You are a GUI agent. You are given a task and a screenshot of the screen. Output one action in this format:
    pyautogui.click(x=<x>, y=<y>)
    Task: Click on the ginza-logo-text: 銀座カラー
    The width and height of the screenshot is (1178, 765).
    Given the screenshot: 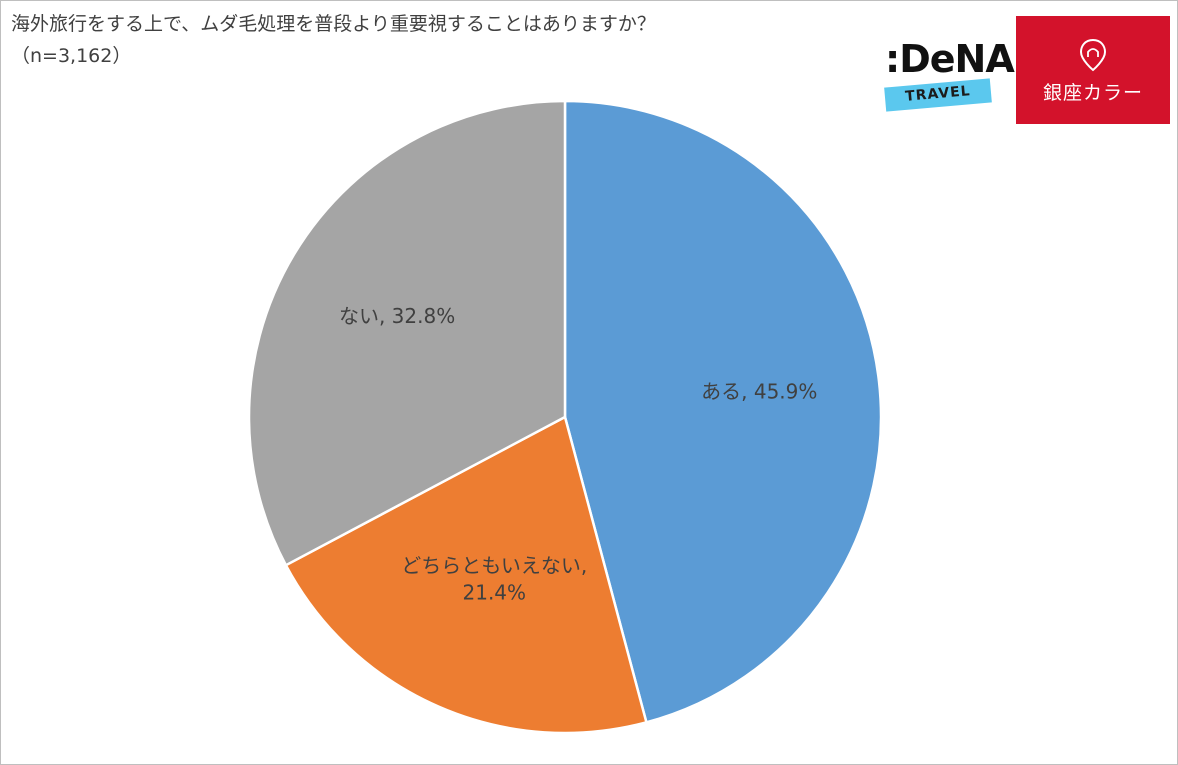 What is the action you would take?
    pyautogui.click(x=1092, y=93)
    